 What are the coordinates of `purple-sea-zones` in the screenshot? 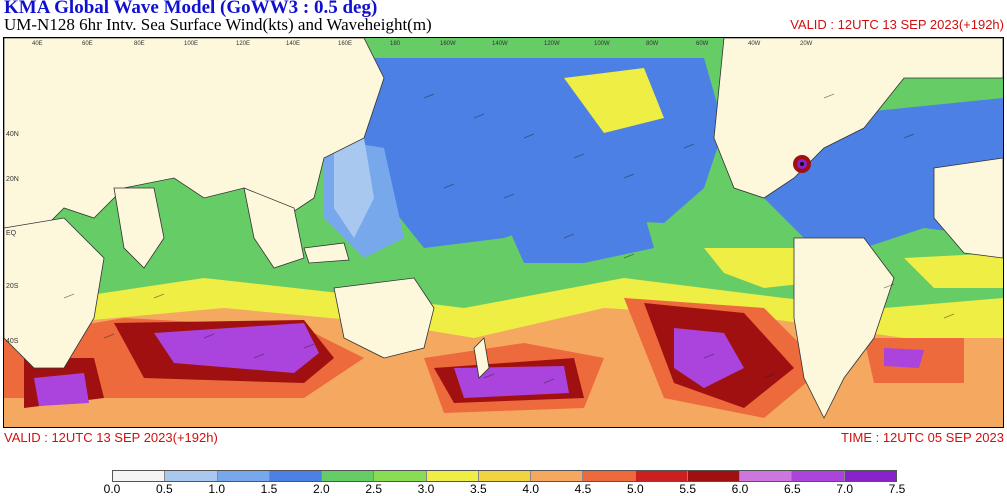 It's located at (479, 364).